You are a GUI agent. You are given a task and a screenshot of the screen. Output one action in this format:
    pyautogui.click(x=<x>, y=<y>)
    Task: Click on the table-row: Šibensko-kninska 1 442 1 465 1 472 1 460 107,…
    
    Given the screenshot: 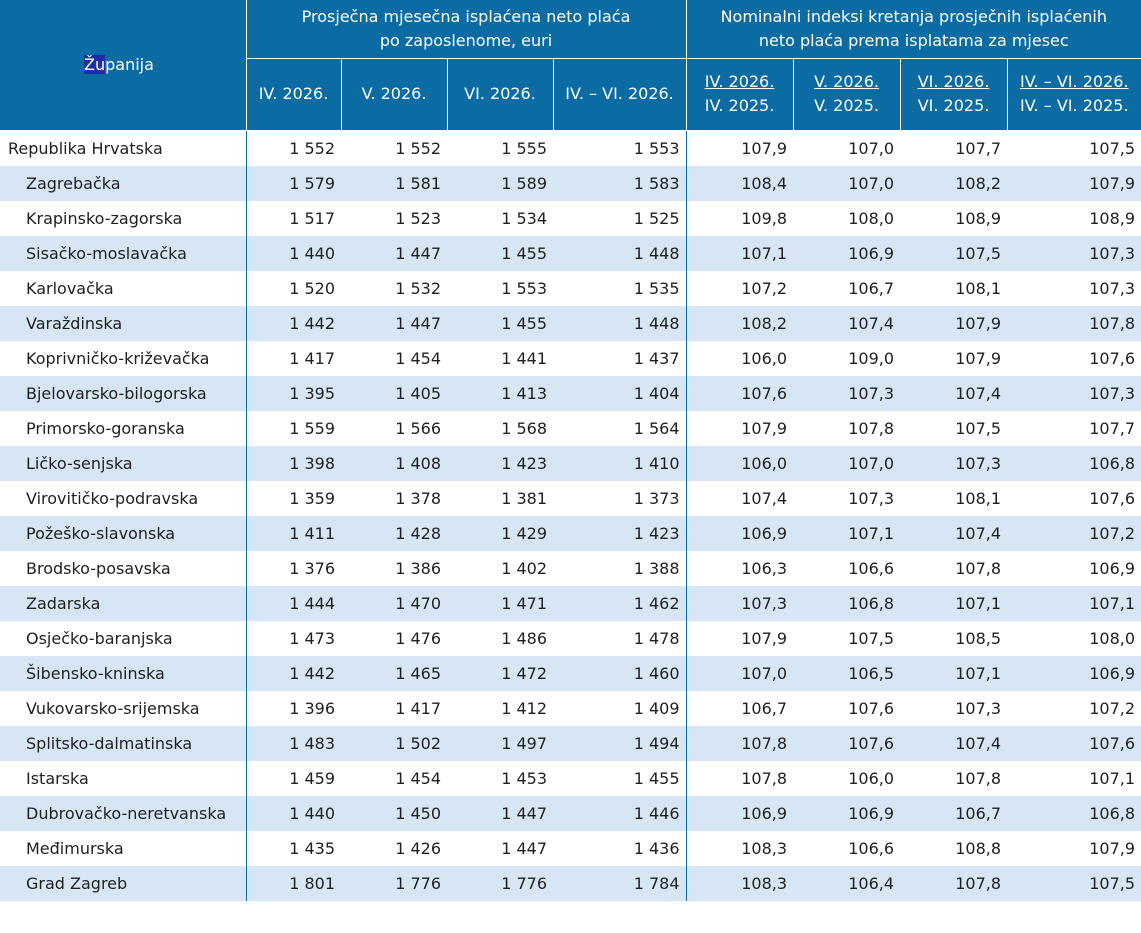 What is the action you would take?
    pyautogui.click(x=570, y=673)
    